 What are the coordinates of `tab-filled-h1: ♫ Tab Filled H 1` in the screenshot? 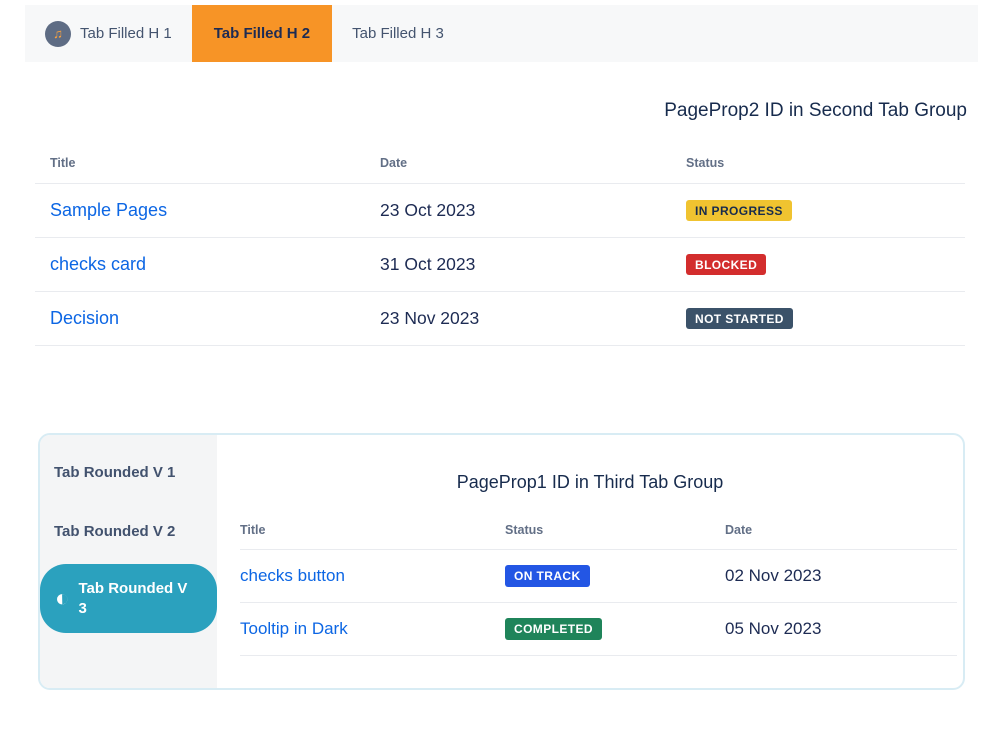 It's located at (108, 33).